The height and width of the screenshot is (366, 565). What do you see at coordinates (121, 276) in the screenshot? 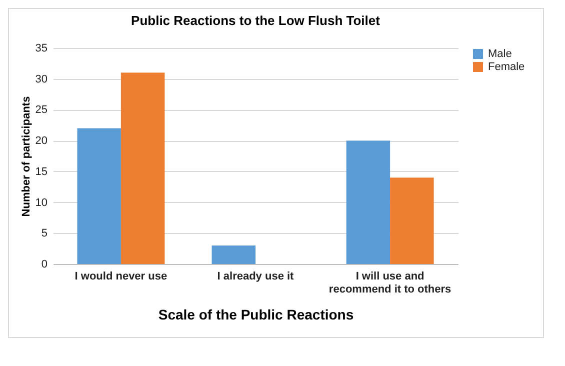
I see `x-tick-label: I would never use` at bounding box center [121, 276].